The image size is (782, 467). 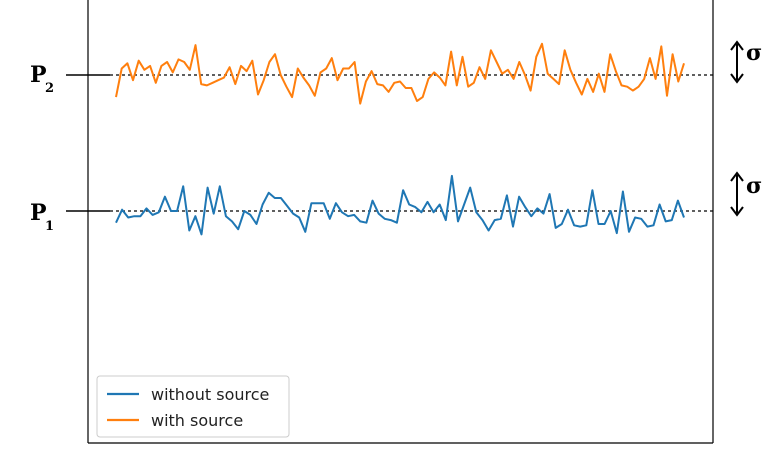 What do you see at coordinates (400, 73) in the screenshot?
I see `series-line-with-source` at bounding box center [400, 73].